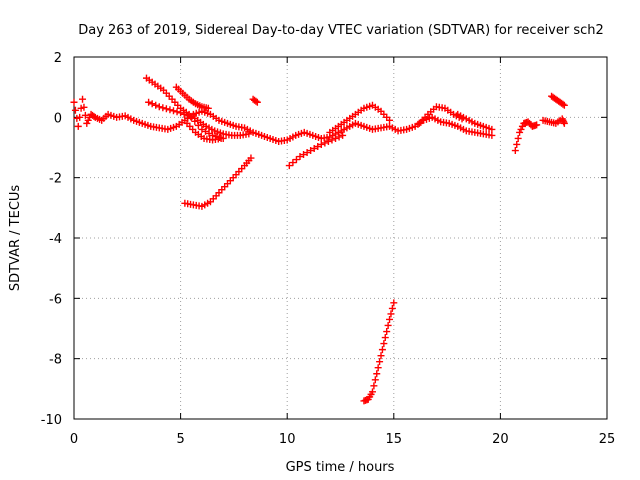 The height and width of the screenshot is (480, 640). What do you see at coordinates (283, 120) in the screenshot?
I see `series-main-band` at bounding box center [283, 120].